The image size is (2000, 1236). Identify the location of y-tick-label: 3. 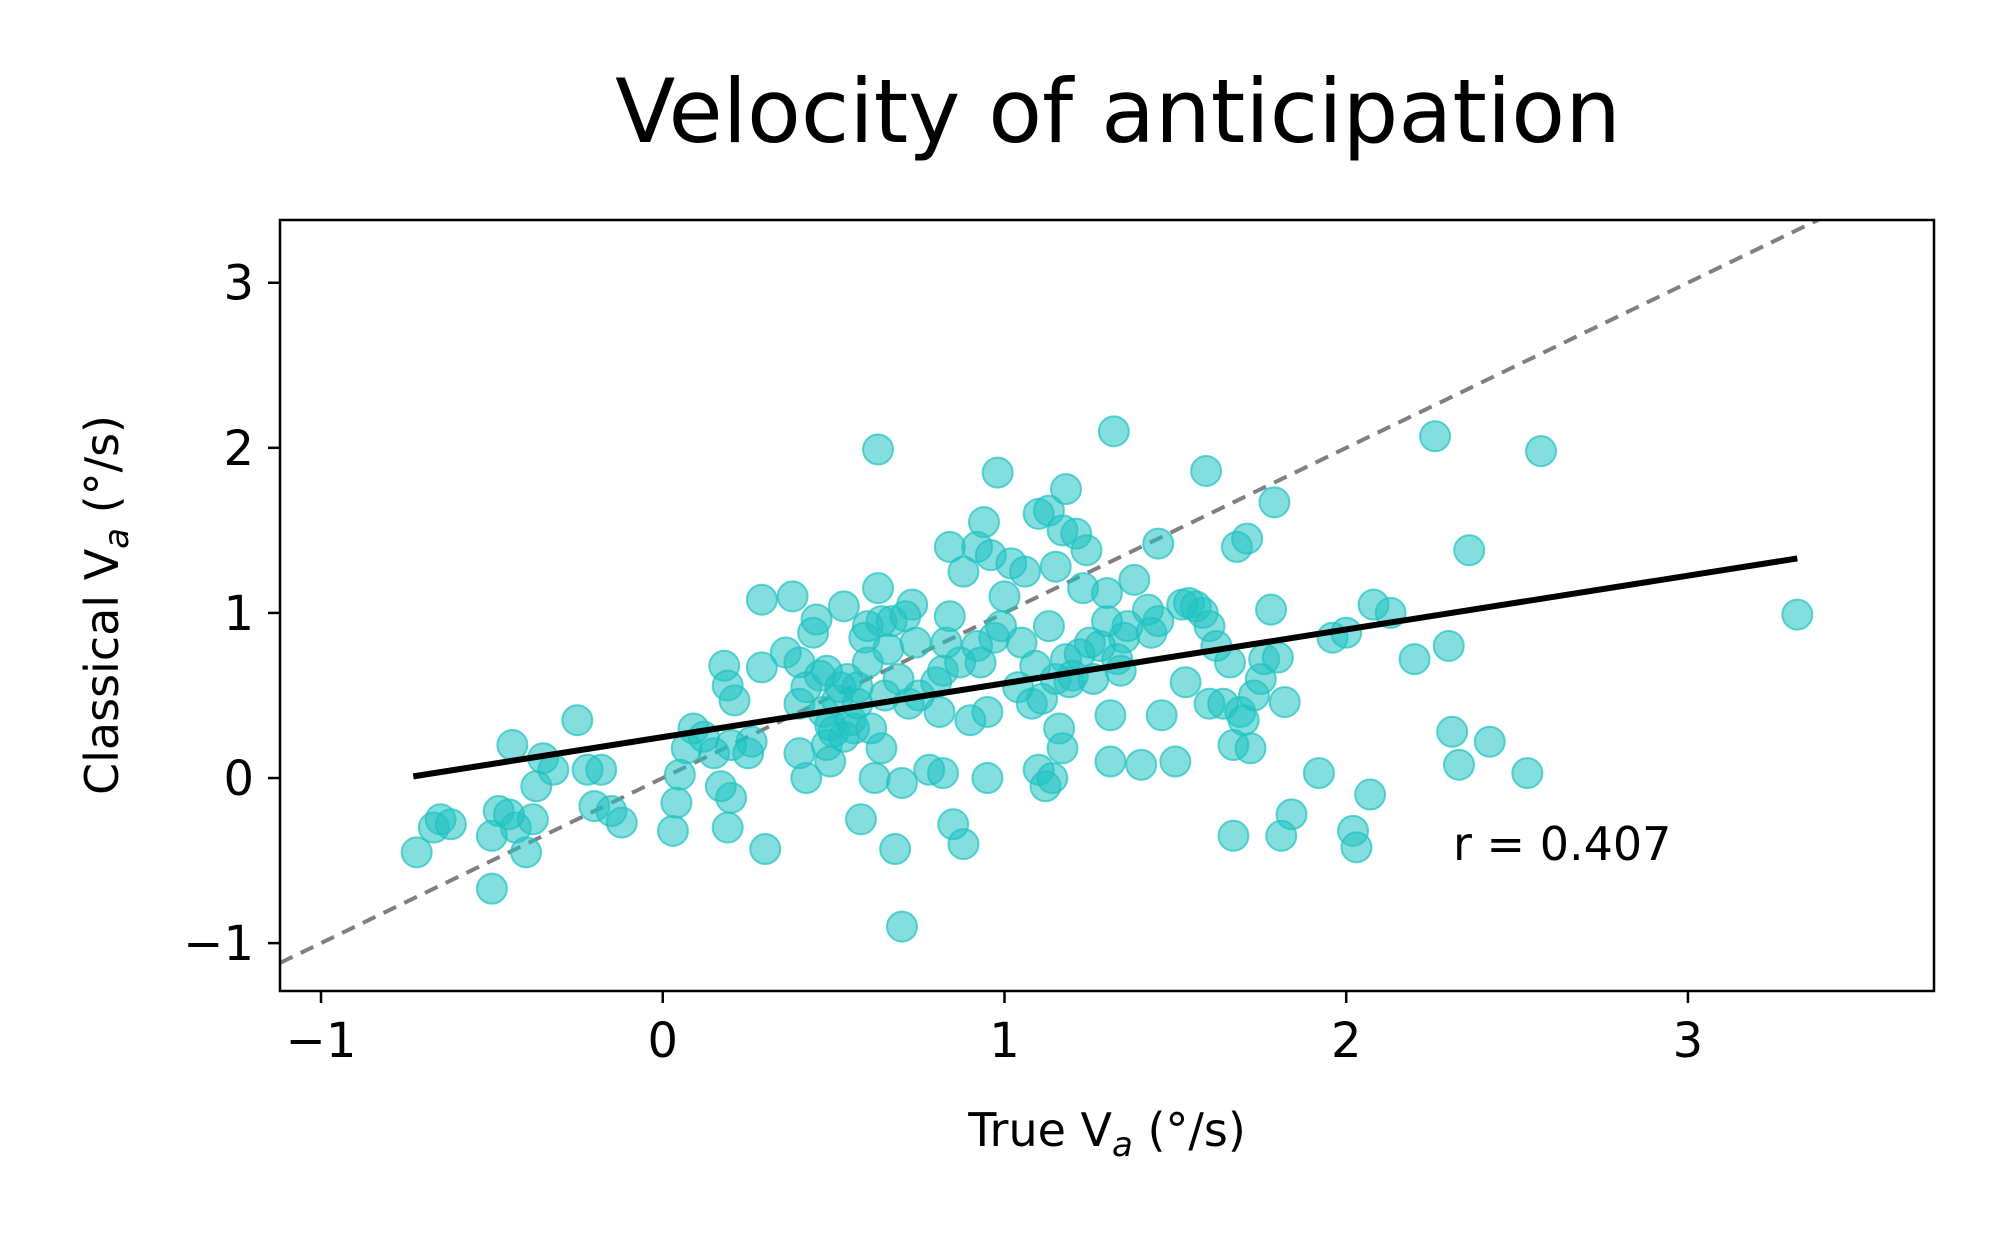
(238, 284).